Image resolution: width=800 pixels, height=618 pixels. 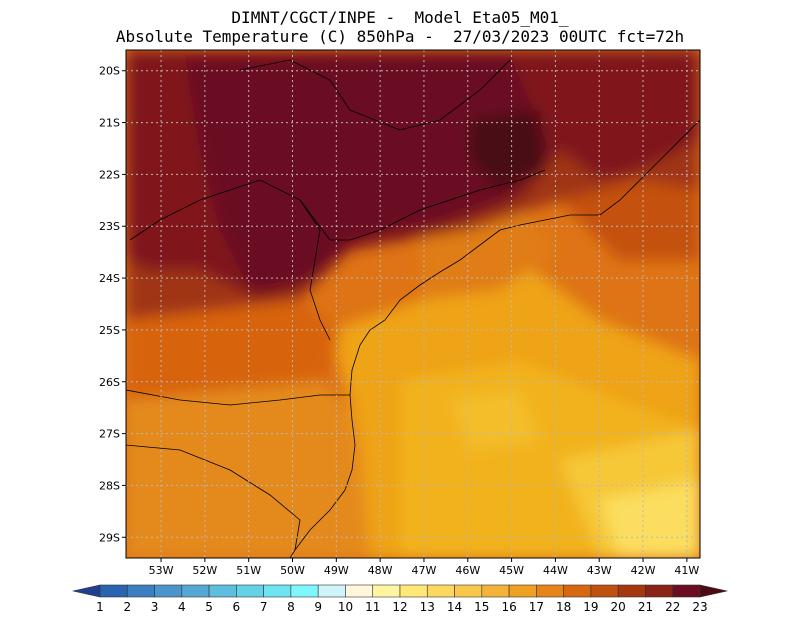 What do you see at coordinates (599, 570) in the screenshot?
I see `lon-label: 43W` at bounding box center [599, 570].